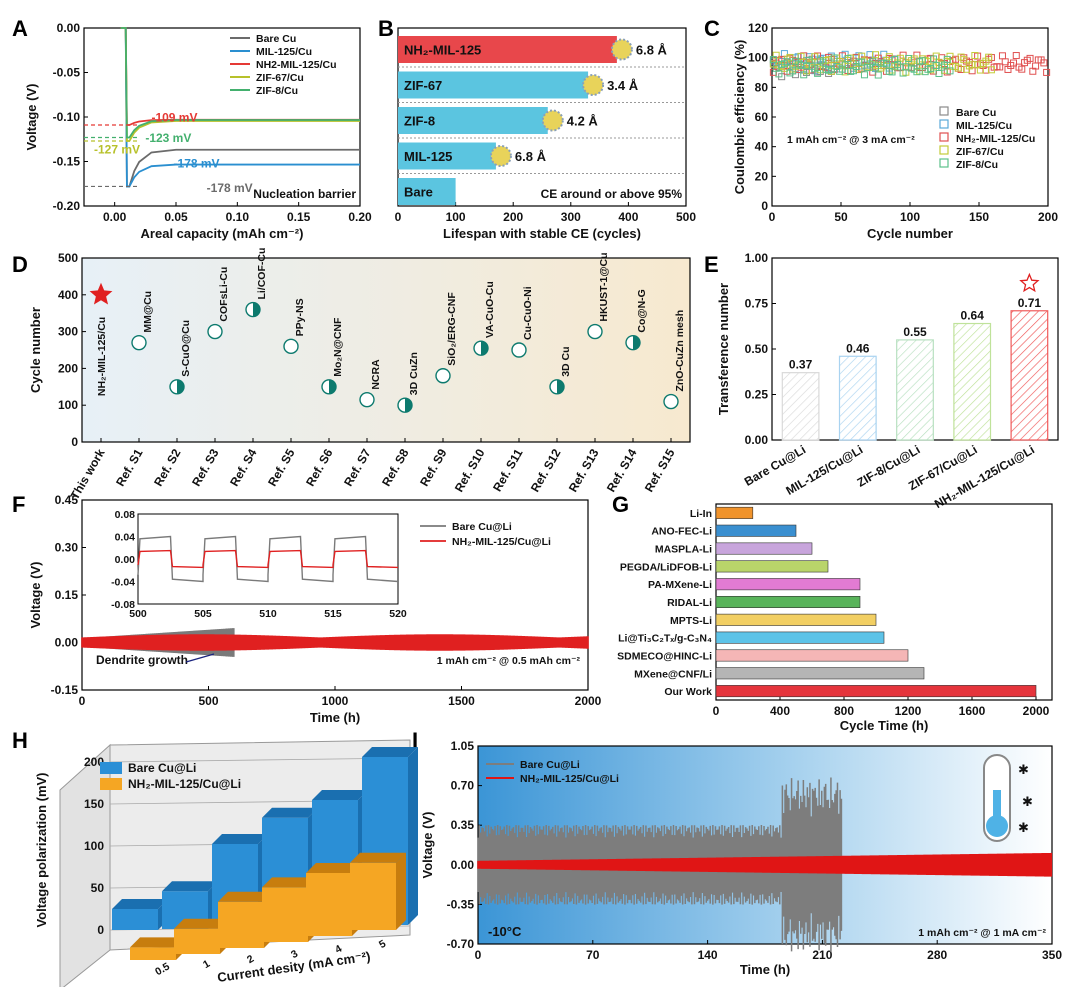 The height and width of the screenshot is (987, 1080). What do you see at coordinates (1036, 711) in the screenshot?
I see `x-tick-label: 2000` at bounding box center [1036, 711].